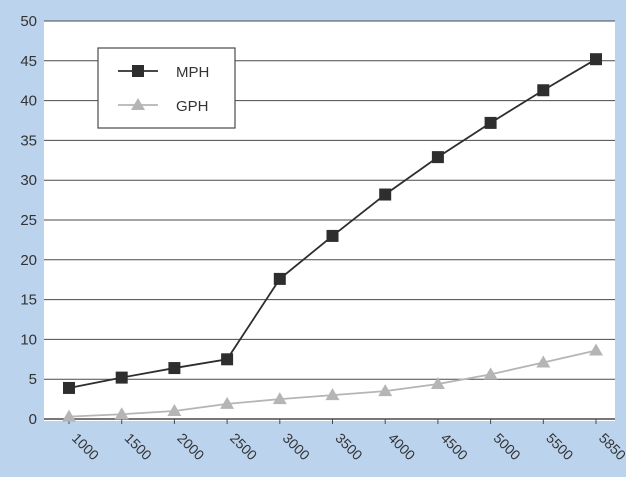 This screenshot has width=626, height=477. I want to click on y-tick-label-5: 5, so click(33, 379).